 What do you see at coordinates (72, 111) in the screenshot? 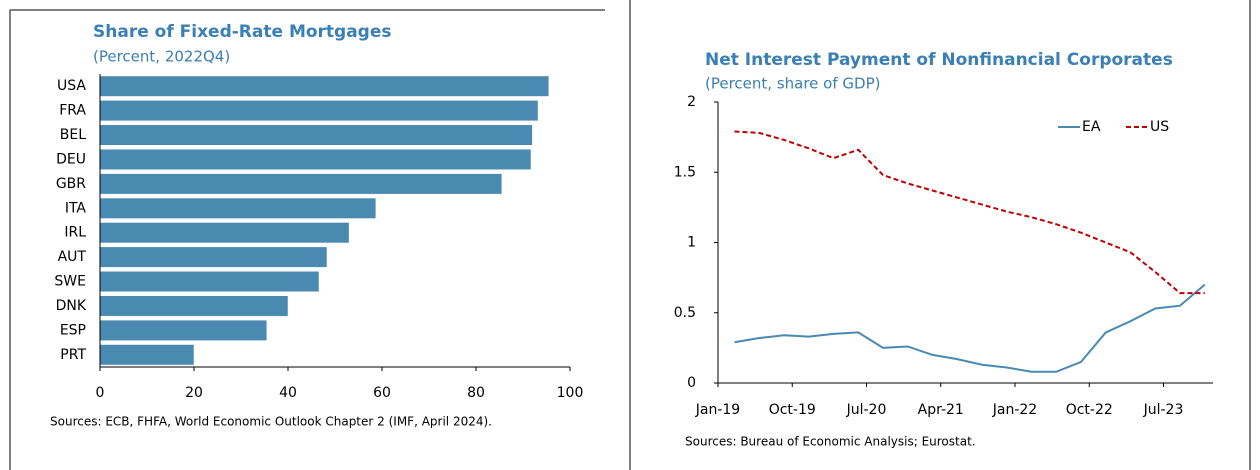
I see `y-tick-label: FRA` at bounding box center [72, 111].